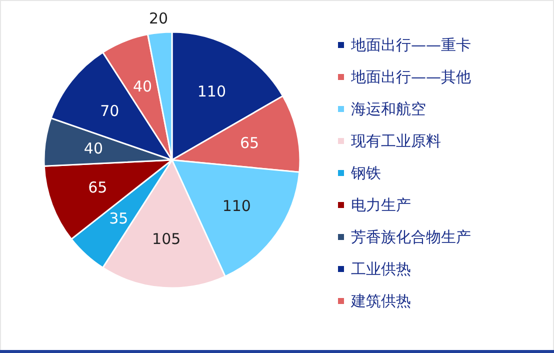  What do you see at coordinates (166, 239) in the screenshot?
I see `data-label: 105` at bounding box center [166, 239].